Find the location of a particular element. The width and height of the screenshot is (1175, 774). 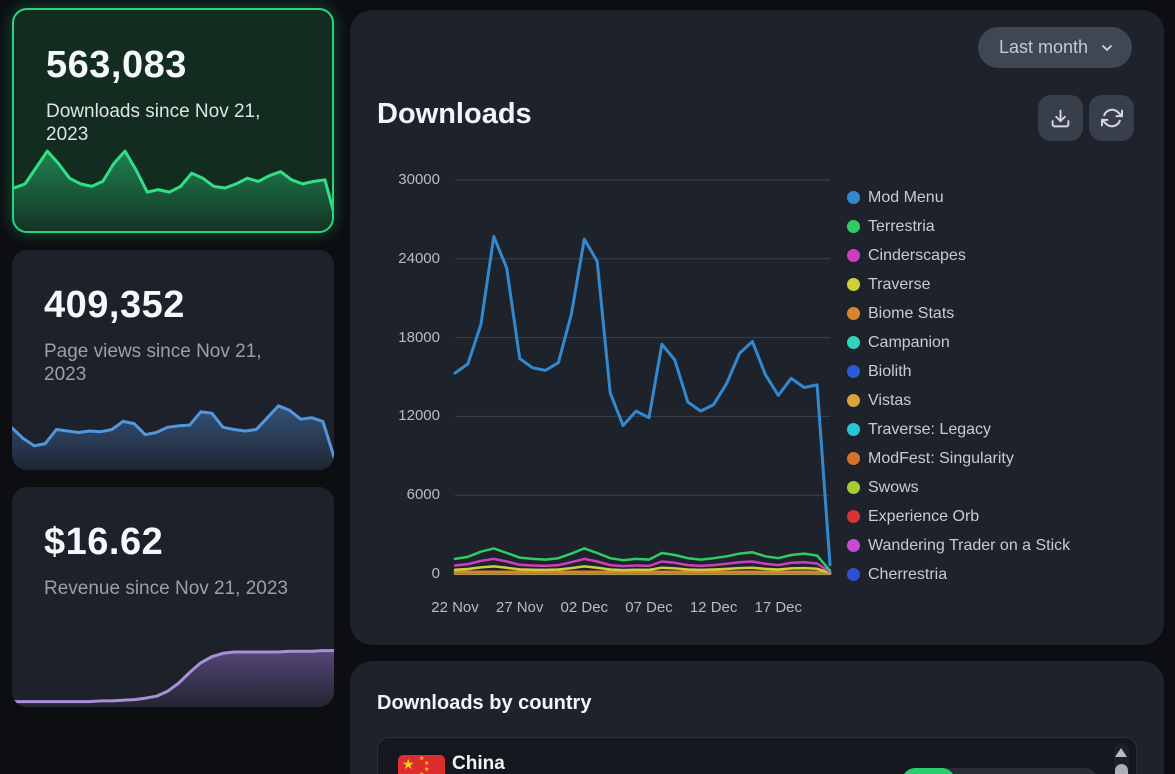

downloads-total: 563,083 is located at coordinates (116, 65).